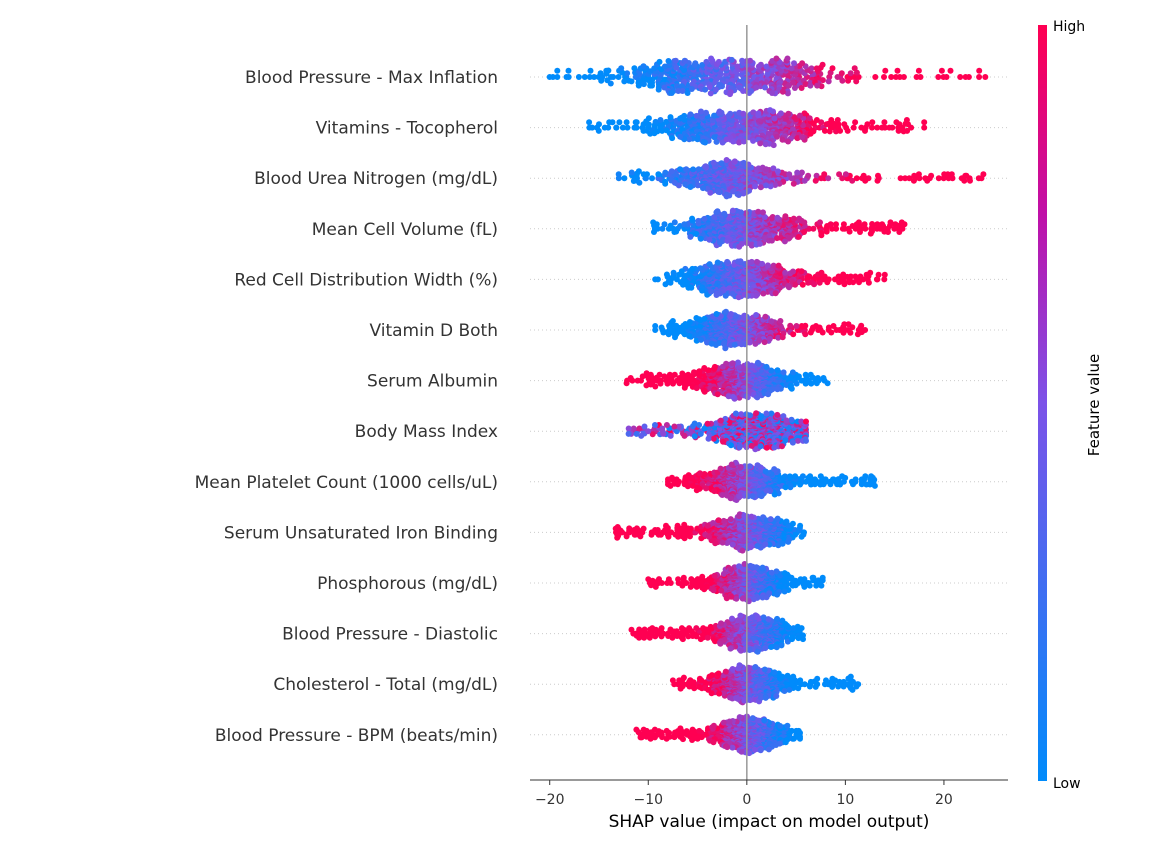 The width and height of the screenshot is (1149, 859). Describe the element at coordinates (407, 129) in the screenshot. I see `feature-label: Vitamins - Tocopherol` at that location.